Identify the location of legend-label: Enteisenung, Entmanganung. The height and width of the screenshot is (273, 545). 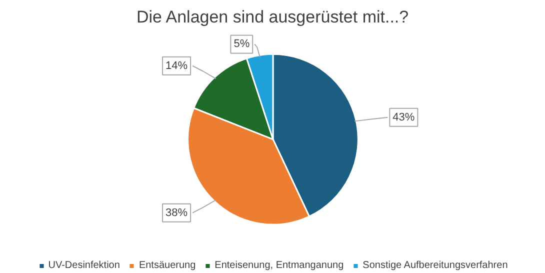
(279, 265).